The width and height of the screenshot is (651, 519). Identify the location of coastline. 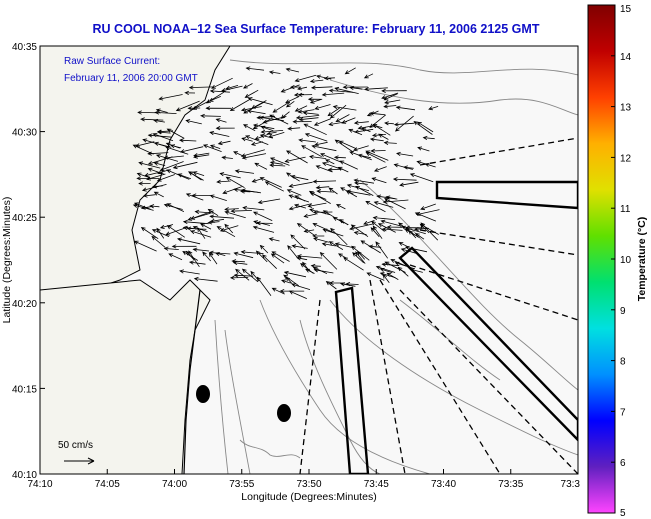
(192, 381).